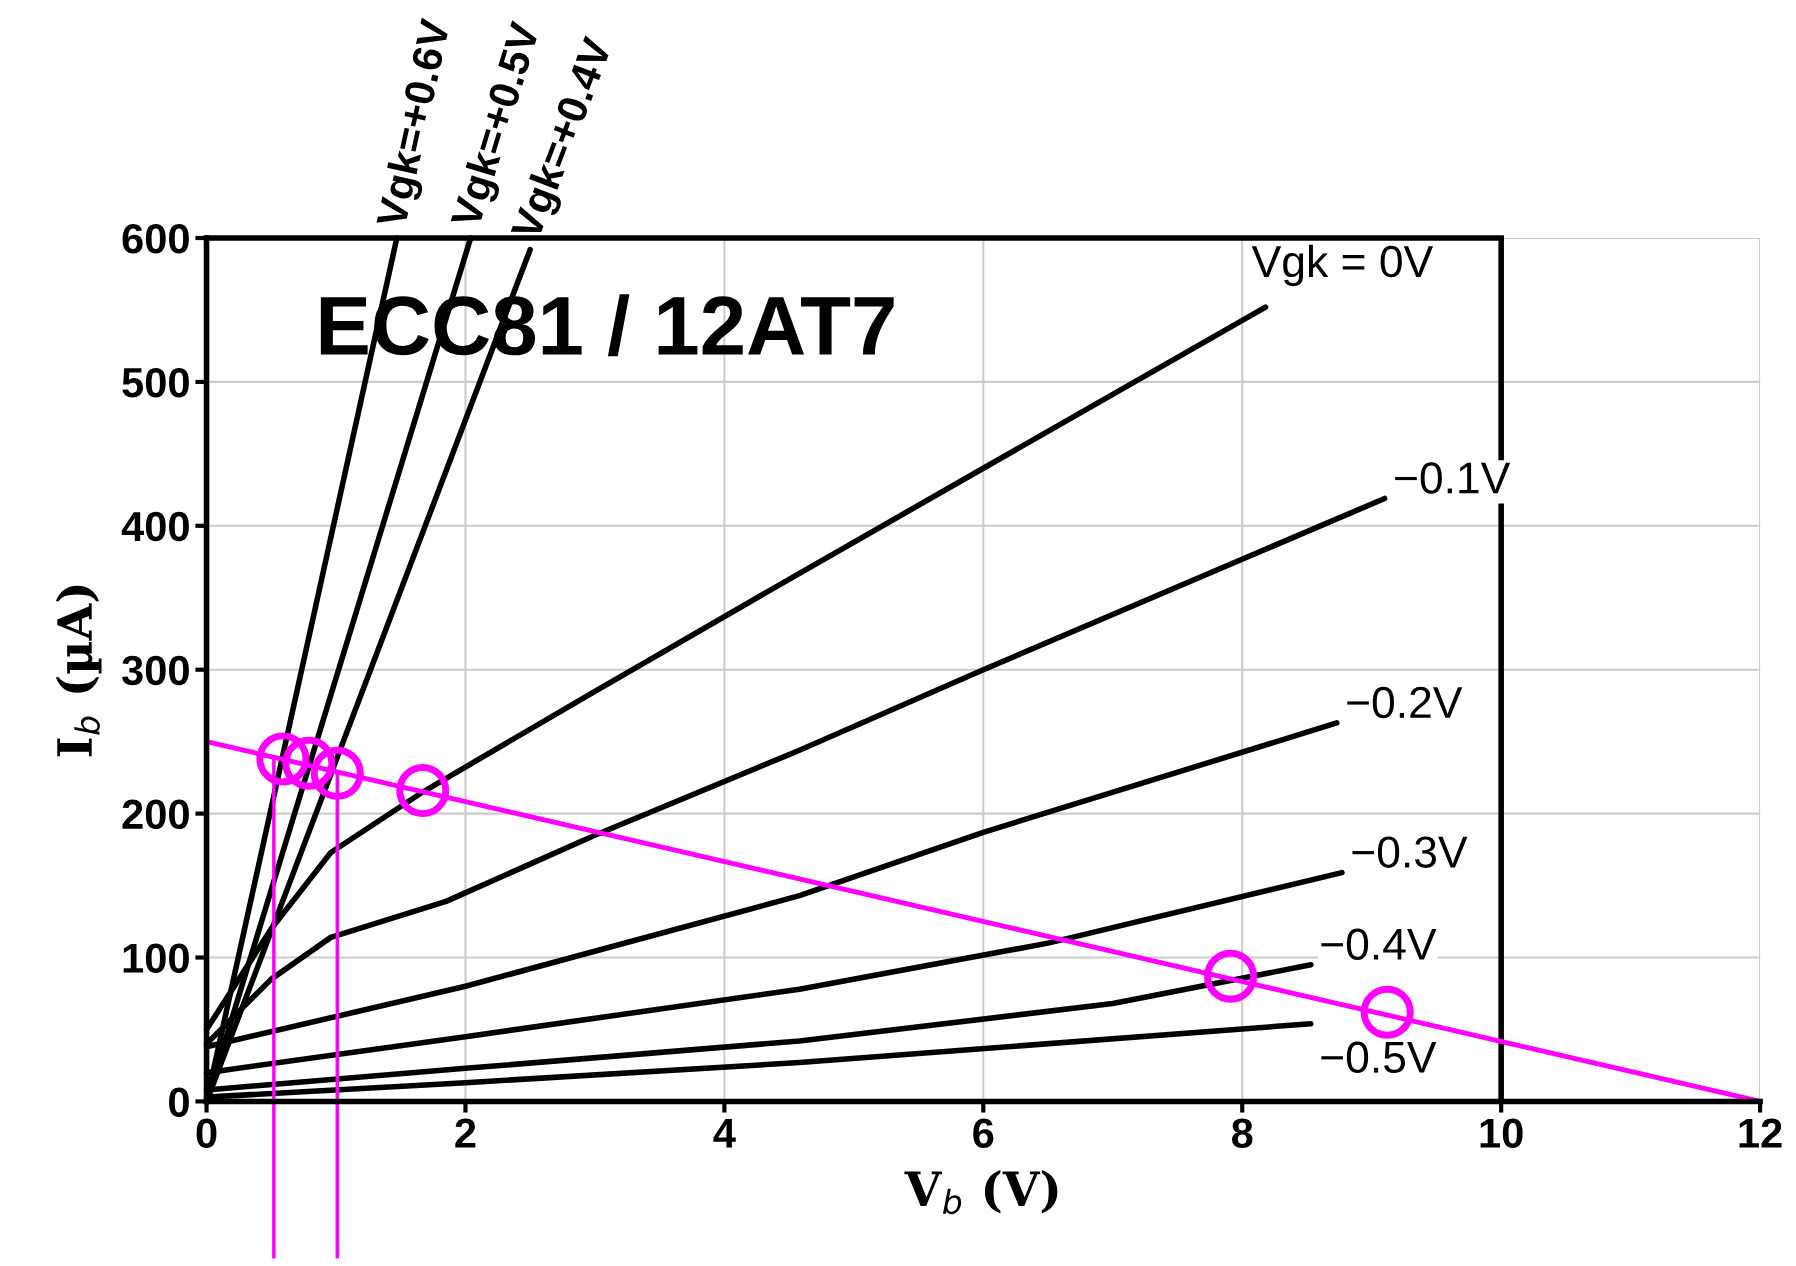  What do you see at coordinates (155, 526) in the screenshot?
I see `y-tick-label: 400` at bounding box center [155, 526].